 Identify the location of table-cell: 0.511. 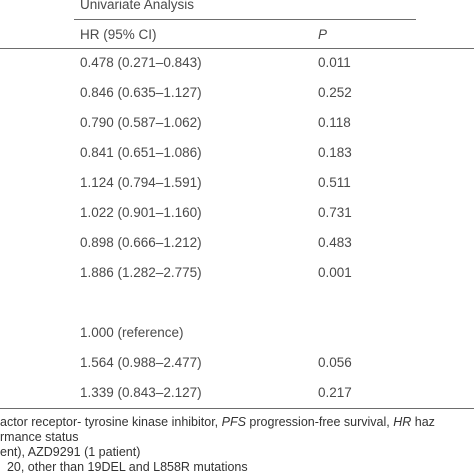
(334, 182).